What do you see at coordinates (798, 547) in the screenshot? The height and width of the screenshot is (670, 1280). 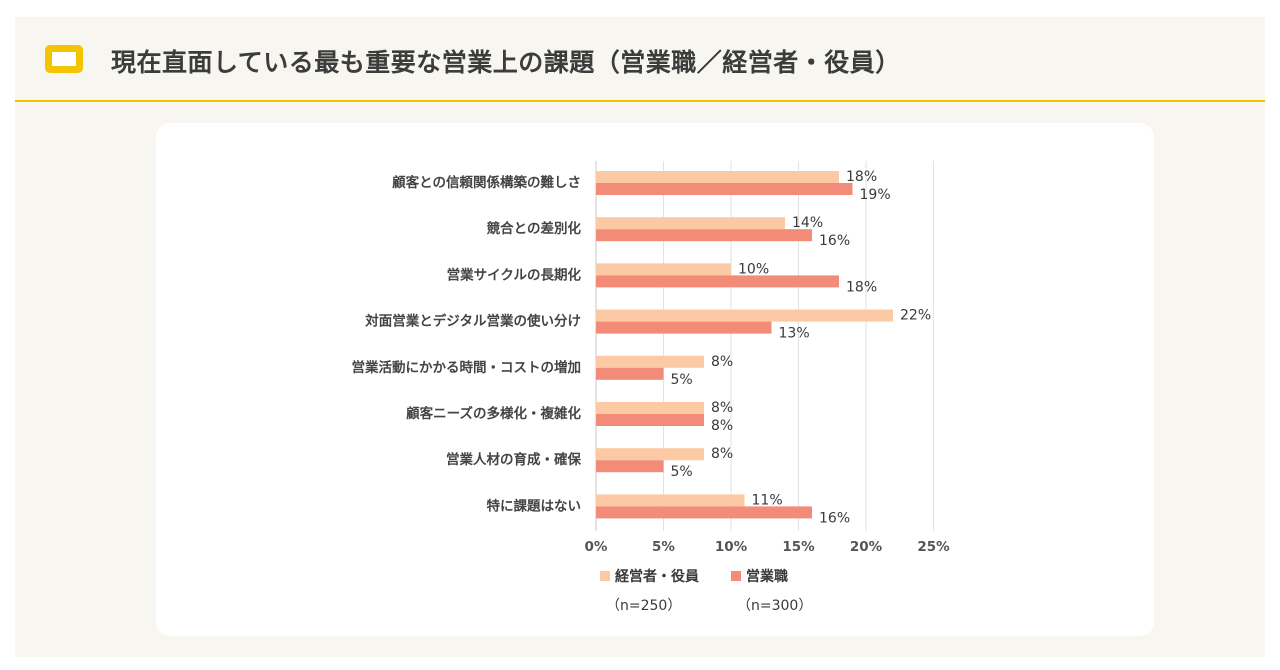 I see `x-tick-label: 15%` at bounding box center [798, 547].